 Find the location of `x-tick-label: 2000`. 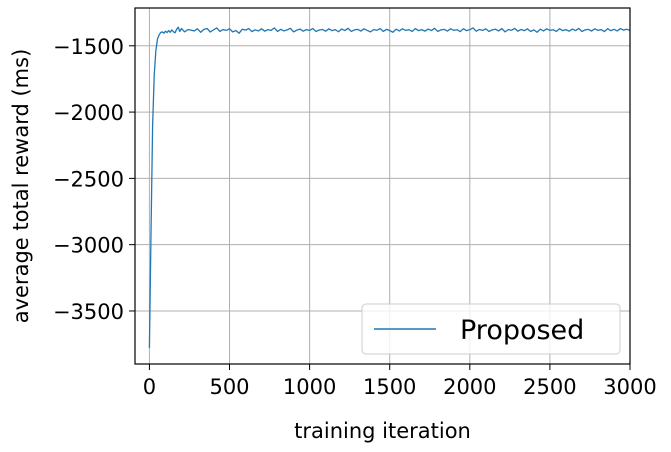

x-tick-label: 2000 is located at coordinates (469, 387).